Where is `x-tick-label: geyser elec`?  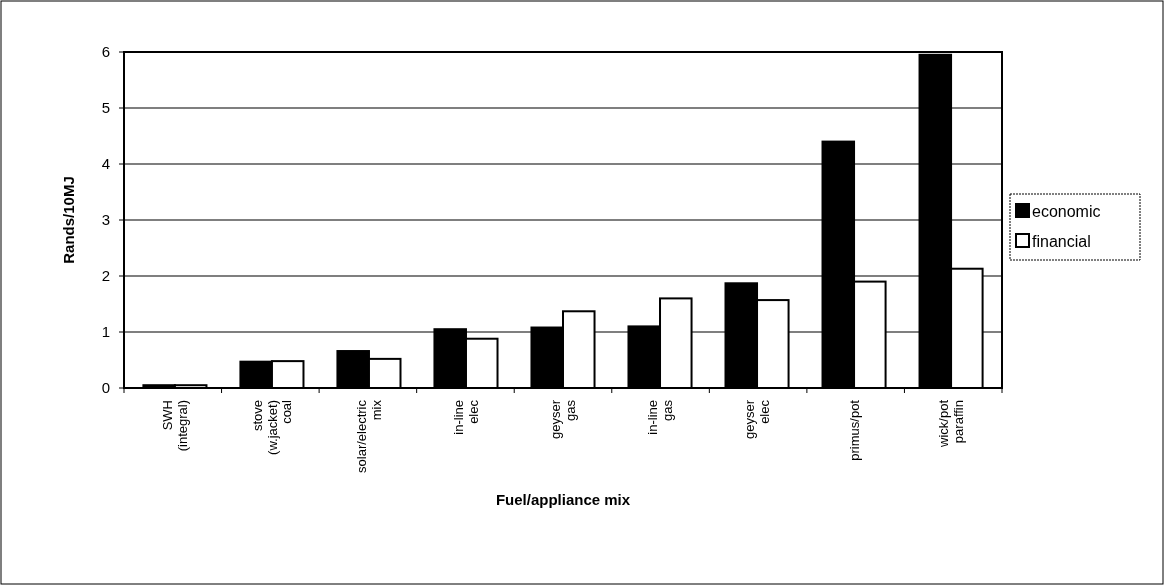
x-tick-label: geyser elec is located at coordinates (757, 419).